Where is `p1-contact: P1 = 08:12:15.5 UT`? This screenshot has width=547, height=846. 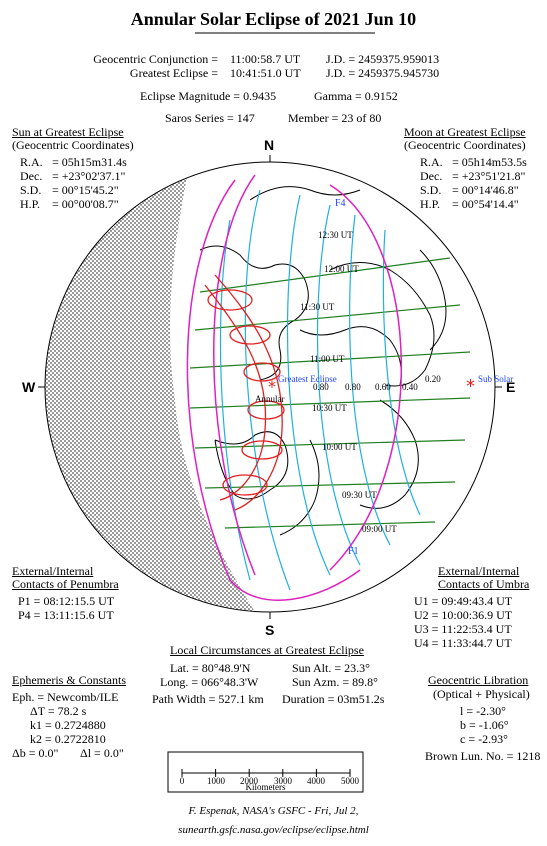 p1-contact: P1 = 08:12:15.5 UT is located at coordinates (66, 601).